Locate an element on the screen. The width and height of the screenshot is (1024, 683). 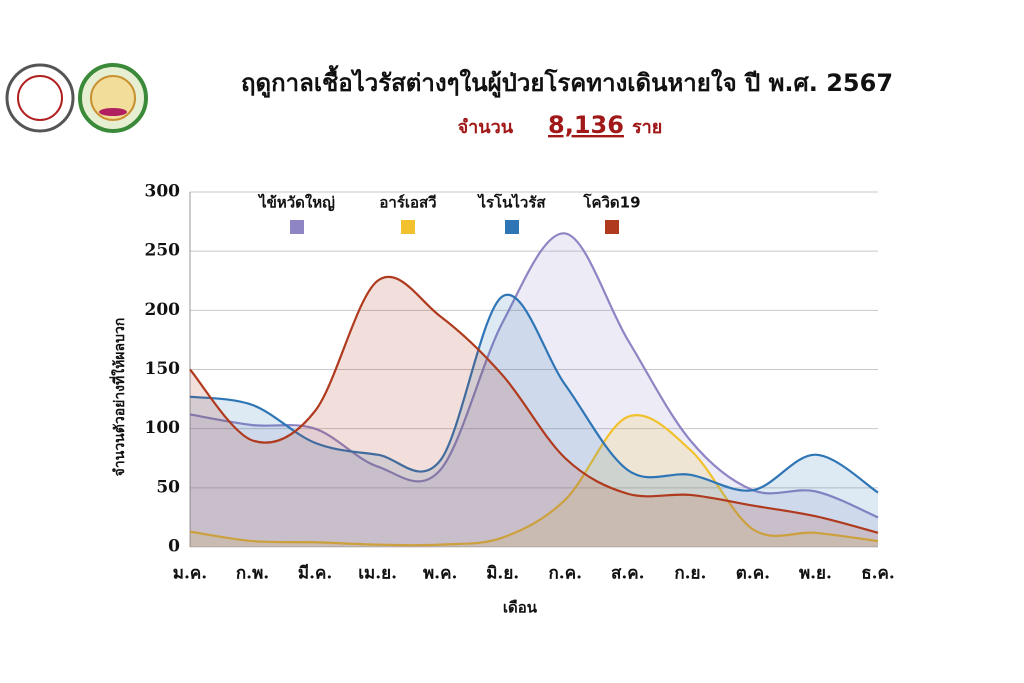
x-tick-label: ก.พ. is located at coordinates (252, 574).